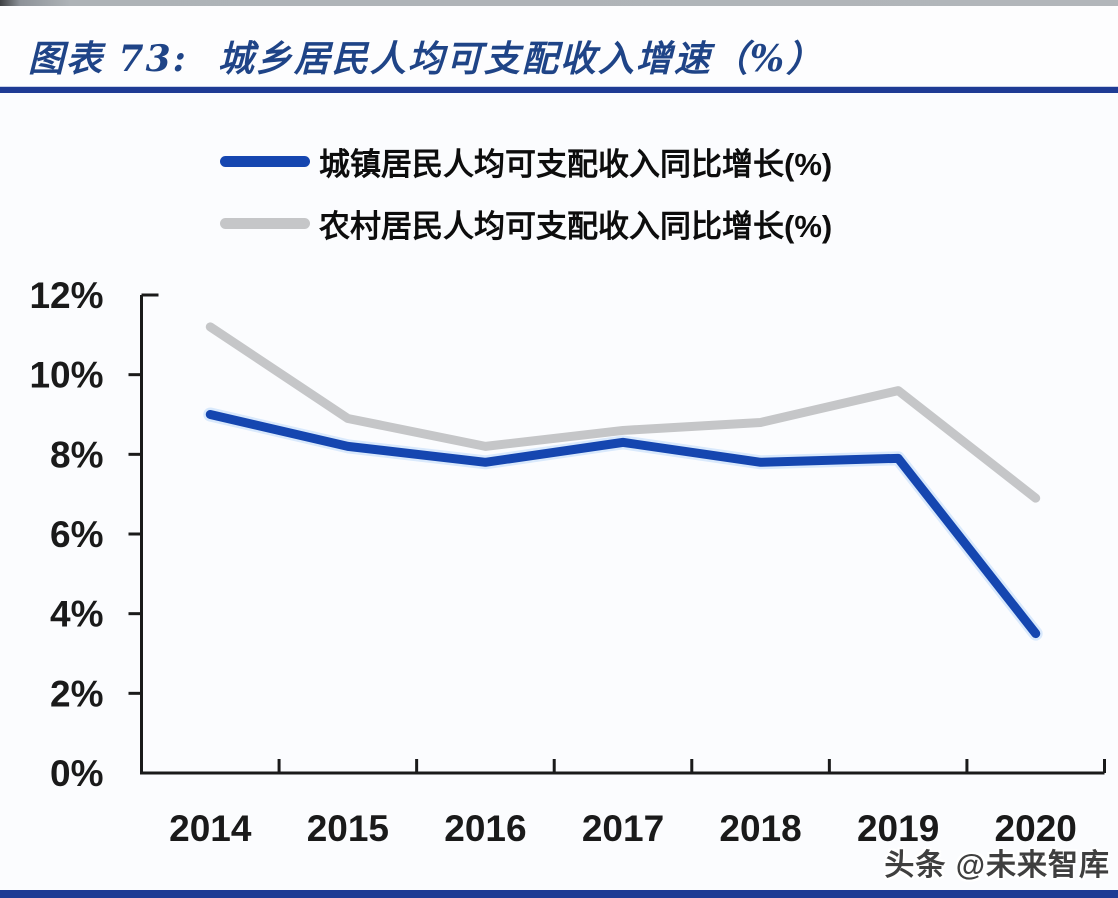 This screenshot has width=1118, height=898. I want to click on y-tick-label: 0%, so click(76, 773).